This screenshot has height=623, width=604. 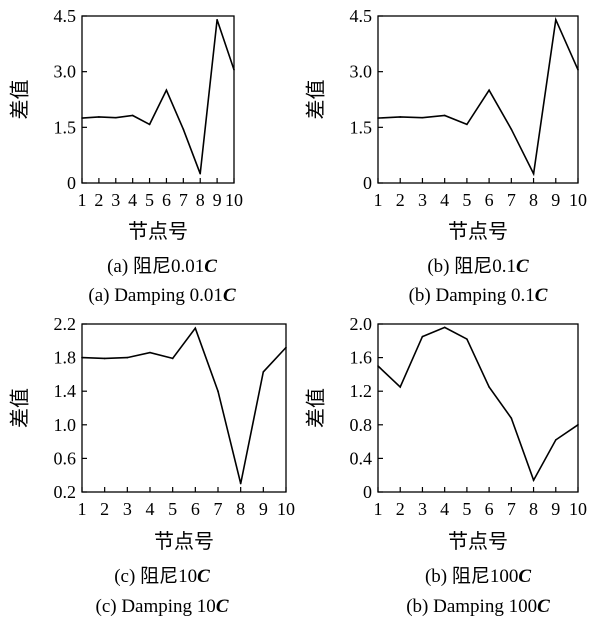 What do you see at coordinates (65, 458) in the screenshot?
I see `y-tick-label: 0.6` at bounding box center [65, 458].